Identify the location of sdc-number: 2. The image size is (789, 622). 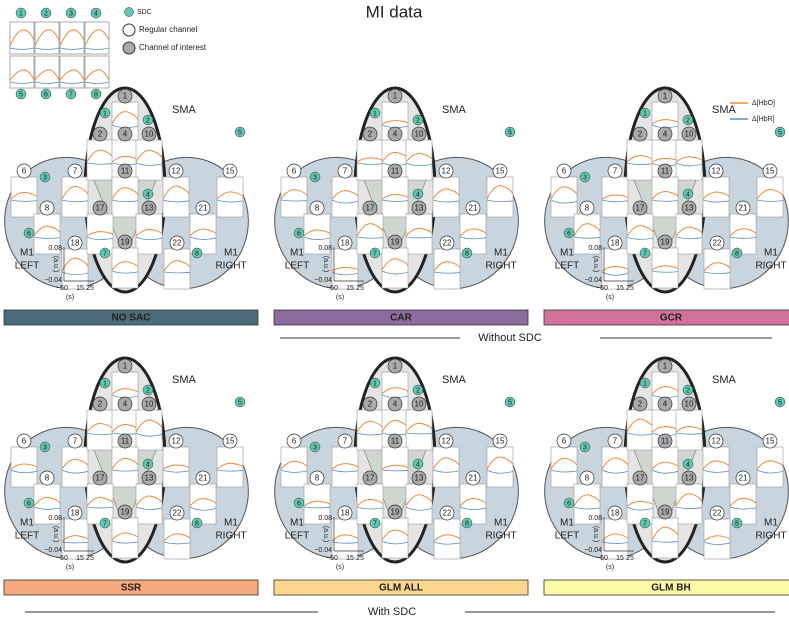
(148, 120).